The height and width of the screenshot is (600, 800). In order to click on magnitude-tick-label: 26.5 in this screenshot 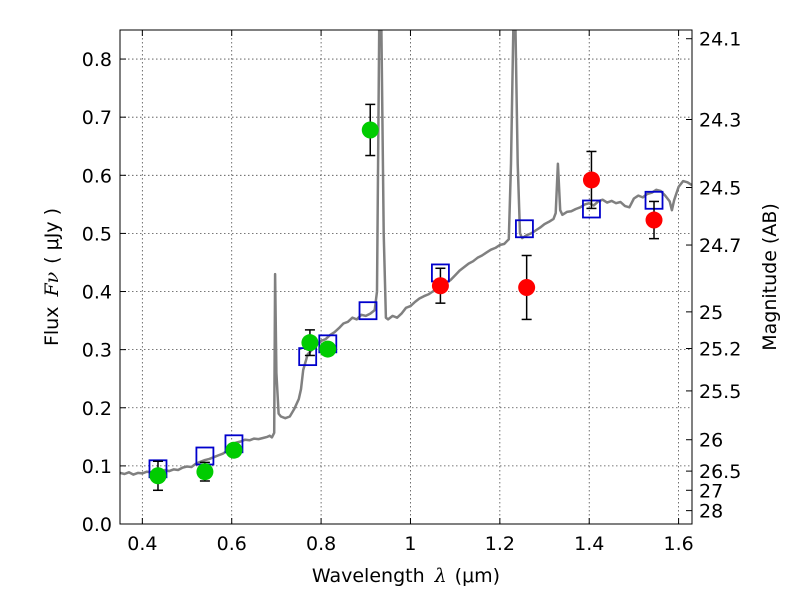, I will do `click(720, 472)`.